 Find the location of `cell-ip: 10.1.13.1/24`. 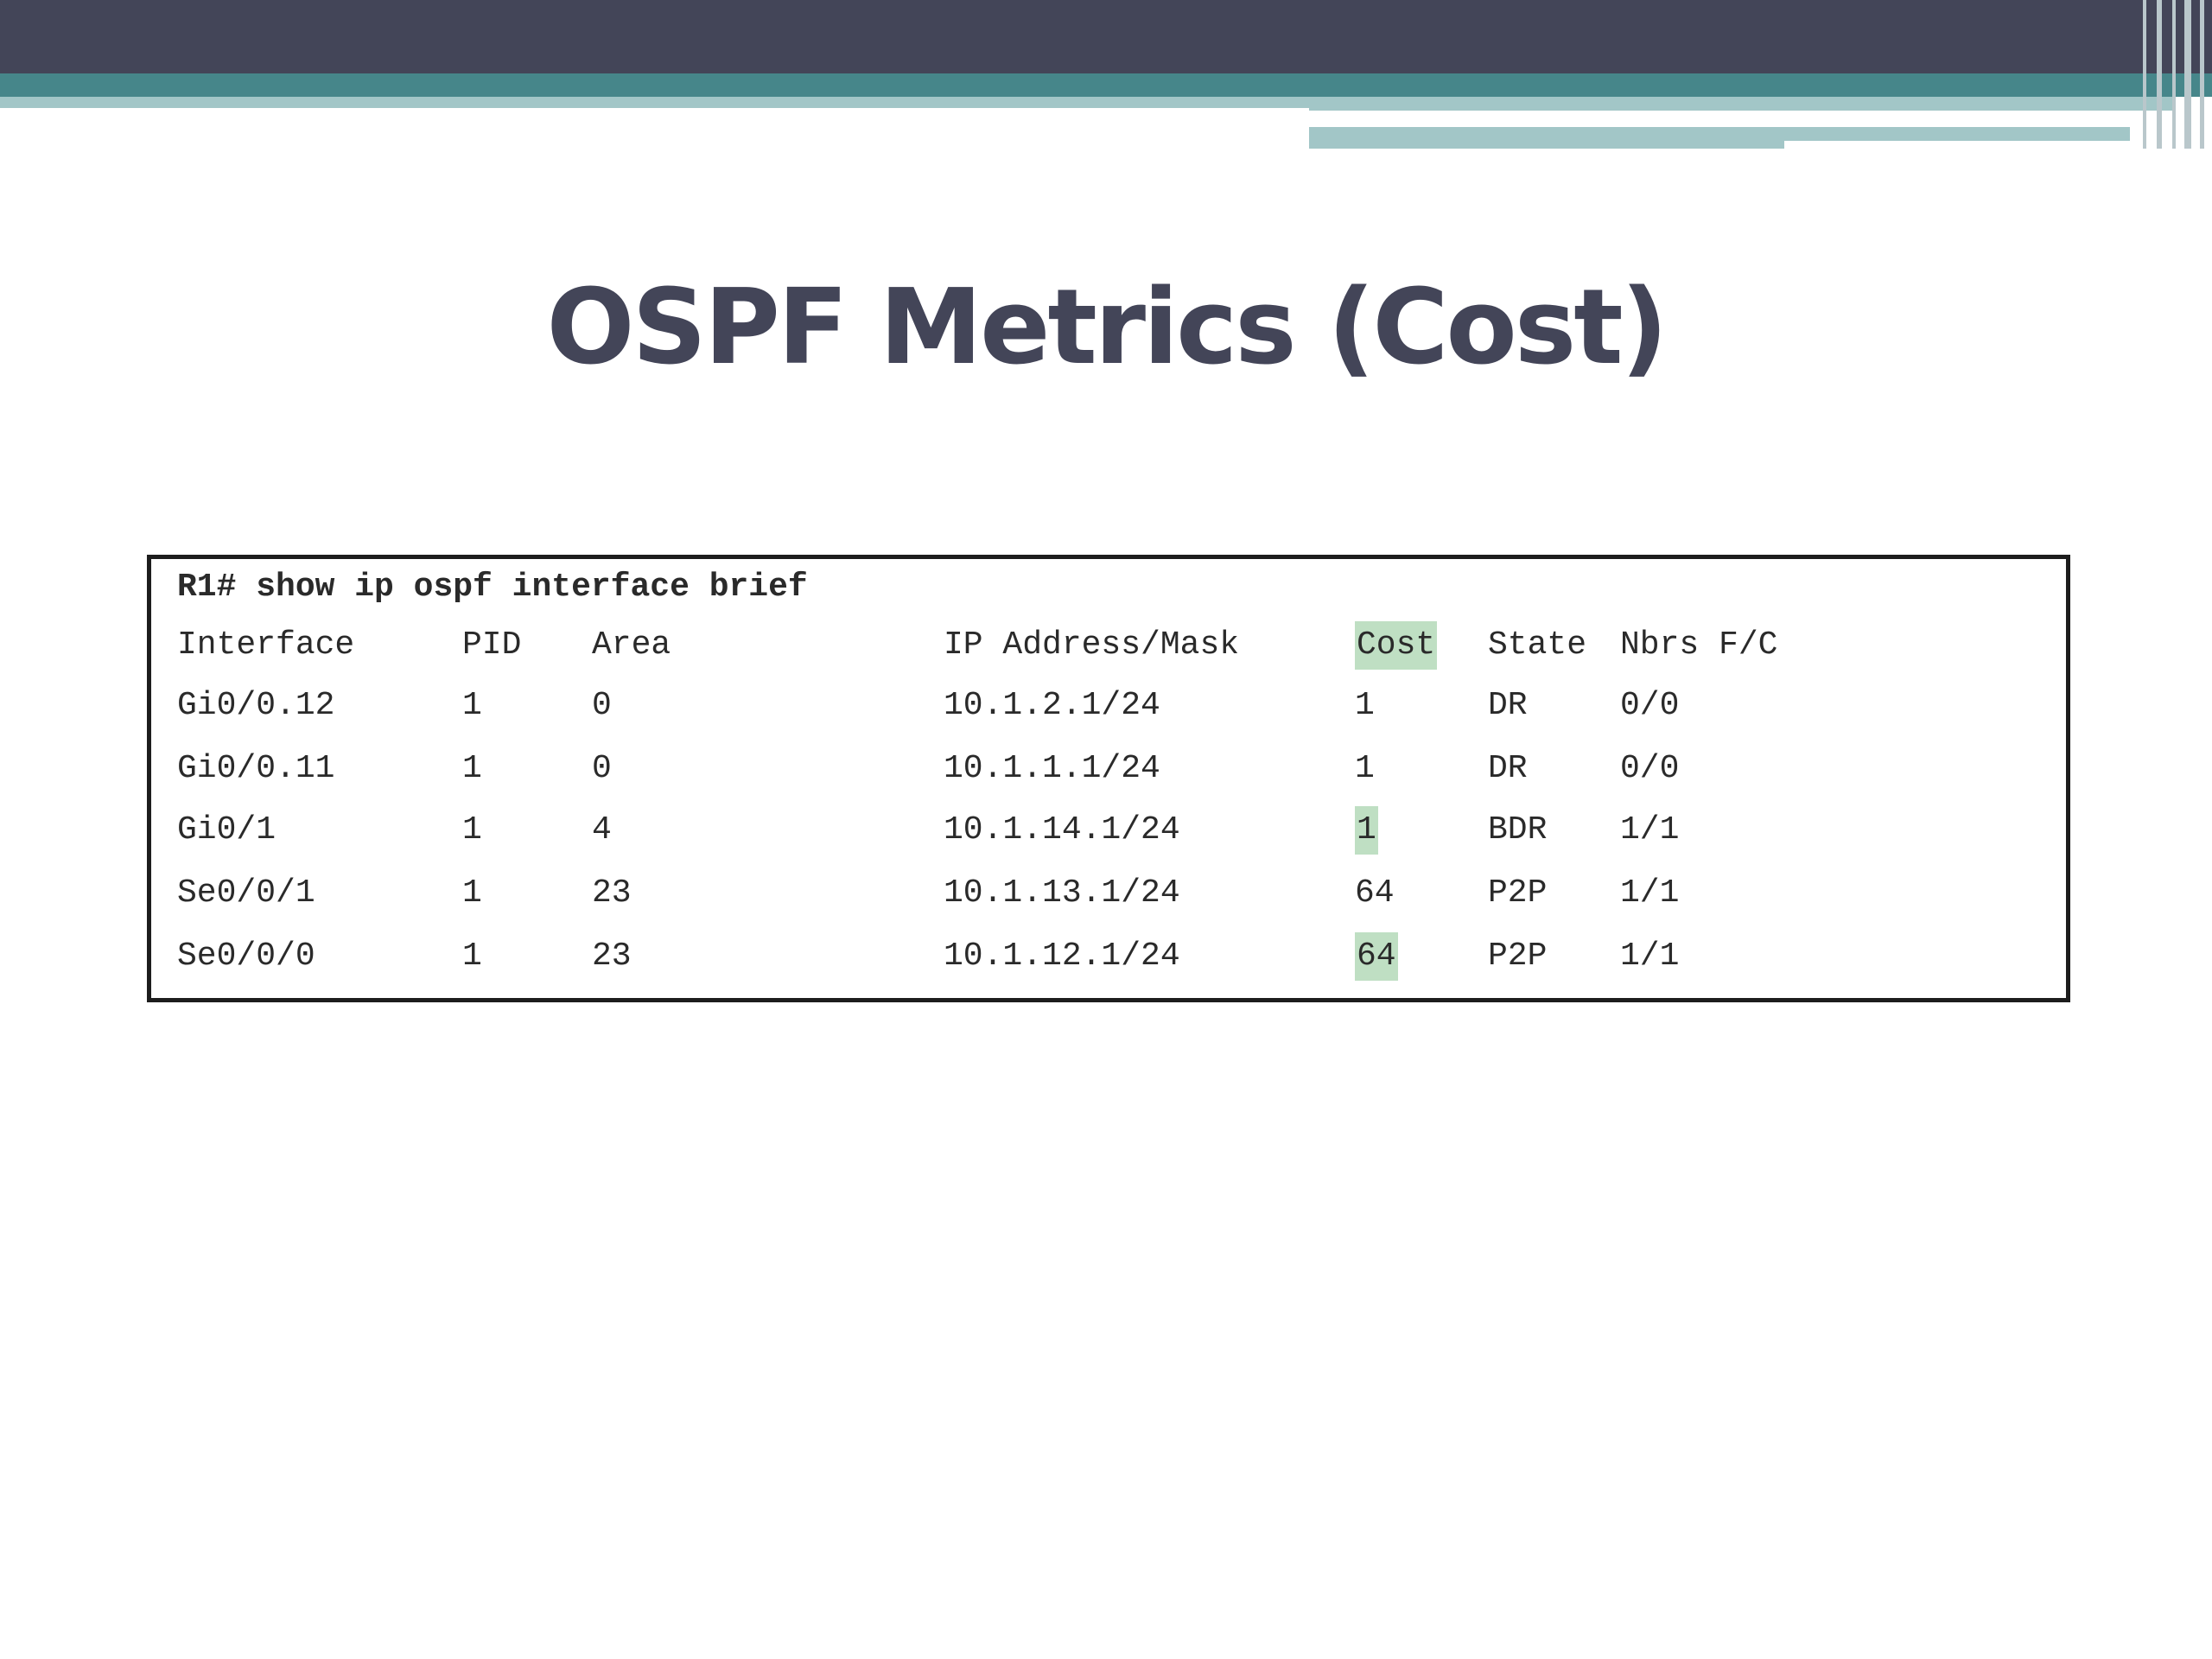

cell-ip: 10.1.13.1/24 is located at coordinates (1062, 893).